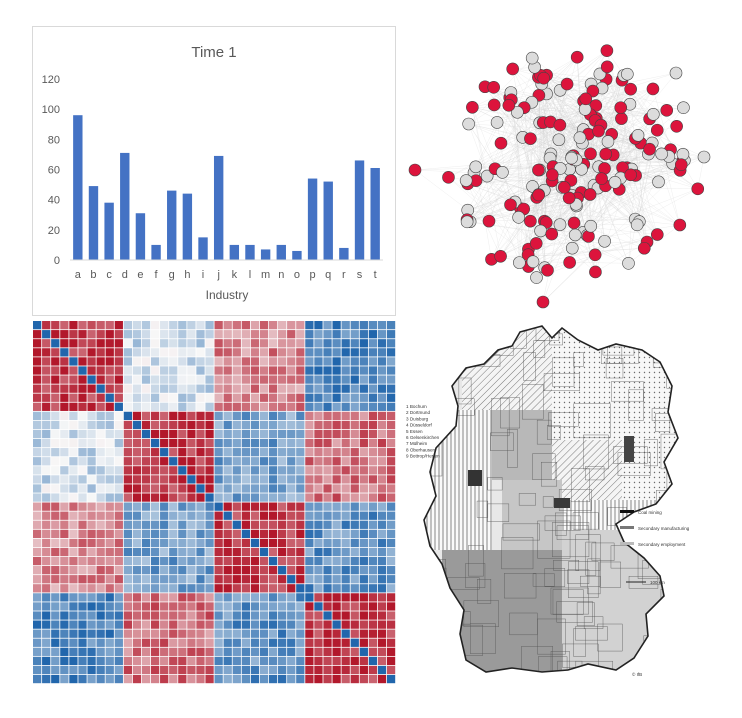  I want to click on key-swatch-secondary, so click(627, 527).